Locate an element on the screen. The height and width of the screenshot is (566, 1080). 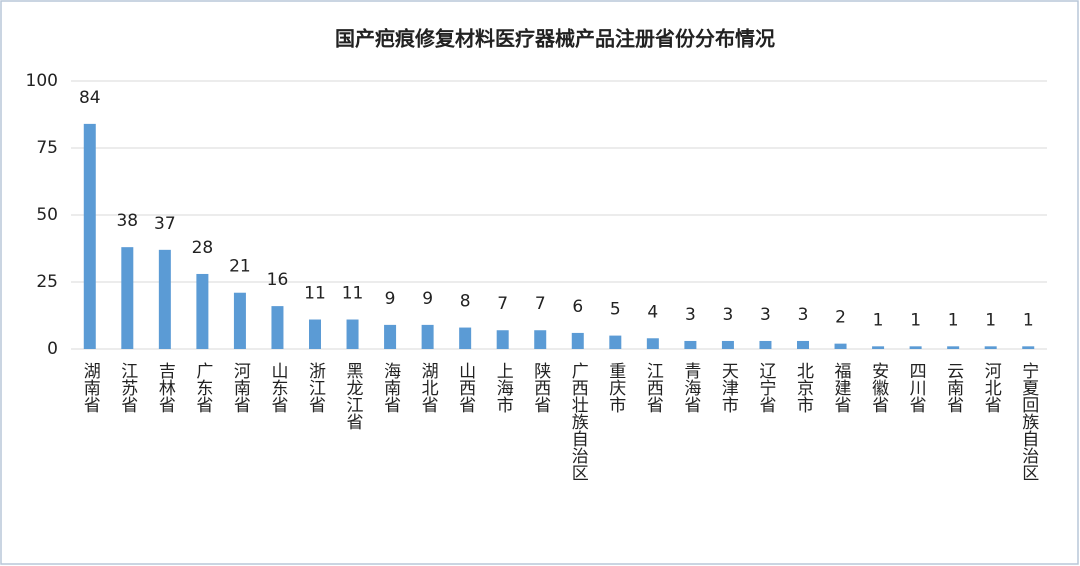
x-tick-label: 上海市 is located at coordinates (503, 387).